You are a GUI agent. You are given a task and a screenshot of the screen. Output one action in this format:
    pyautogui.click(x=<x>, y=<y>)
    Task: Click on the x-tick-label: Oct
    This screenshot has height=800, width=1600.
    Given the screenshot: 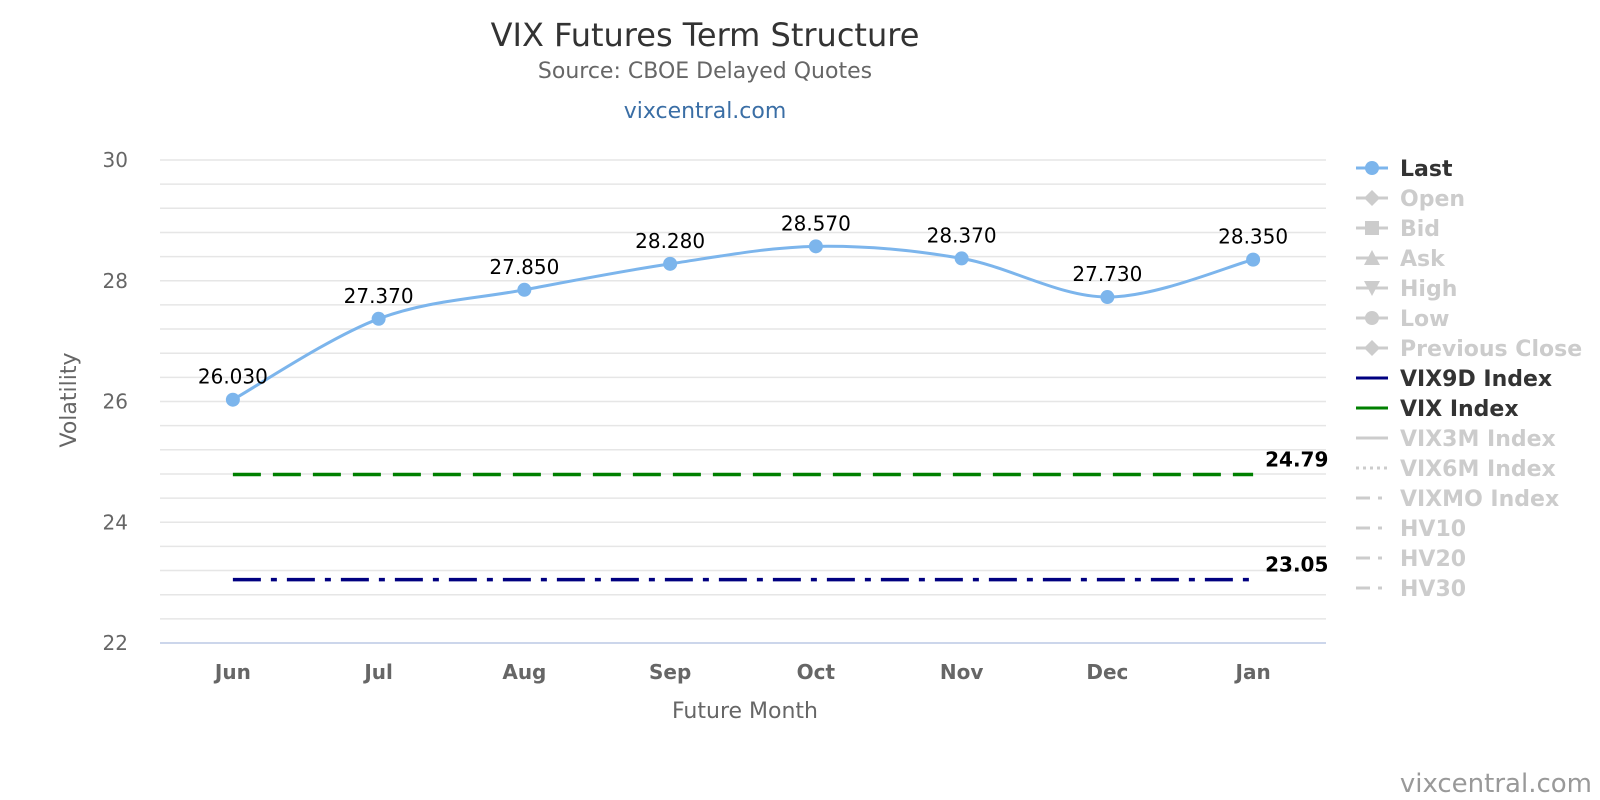 What is the action you would take?
    pyautogui.click(x=816, y=672)
    